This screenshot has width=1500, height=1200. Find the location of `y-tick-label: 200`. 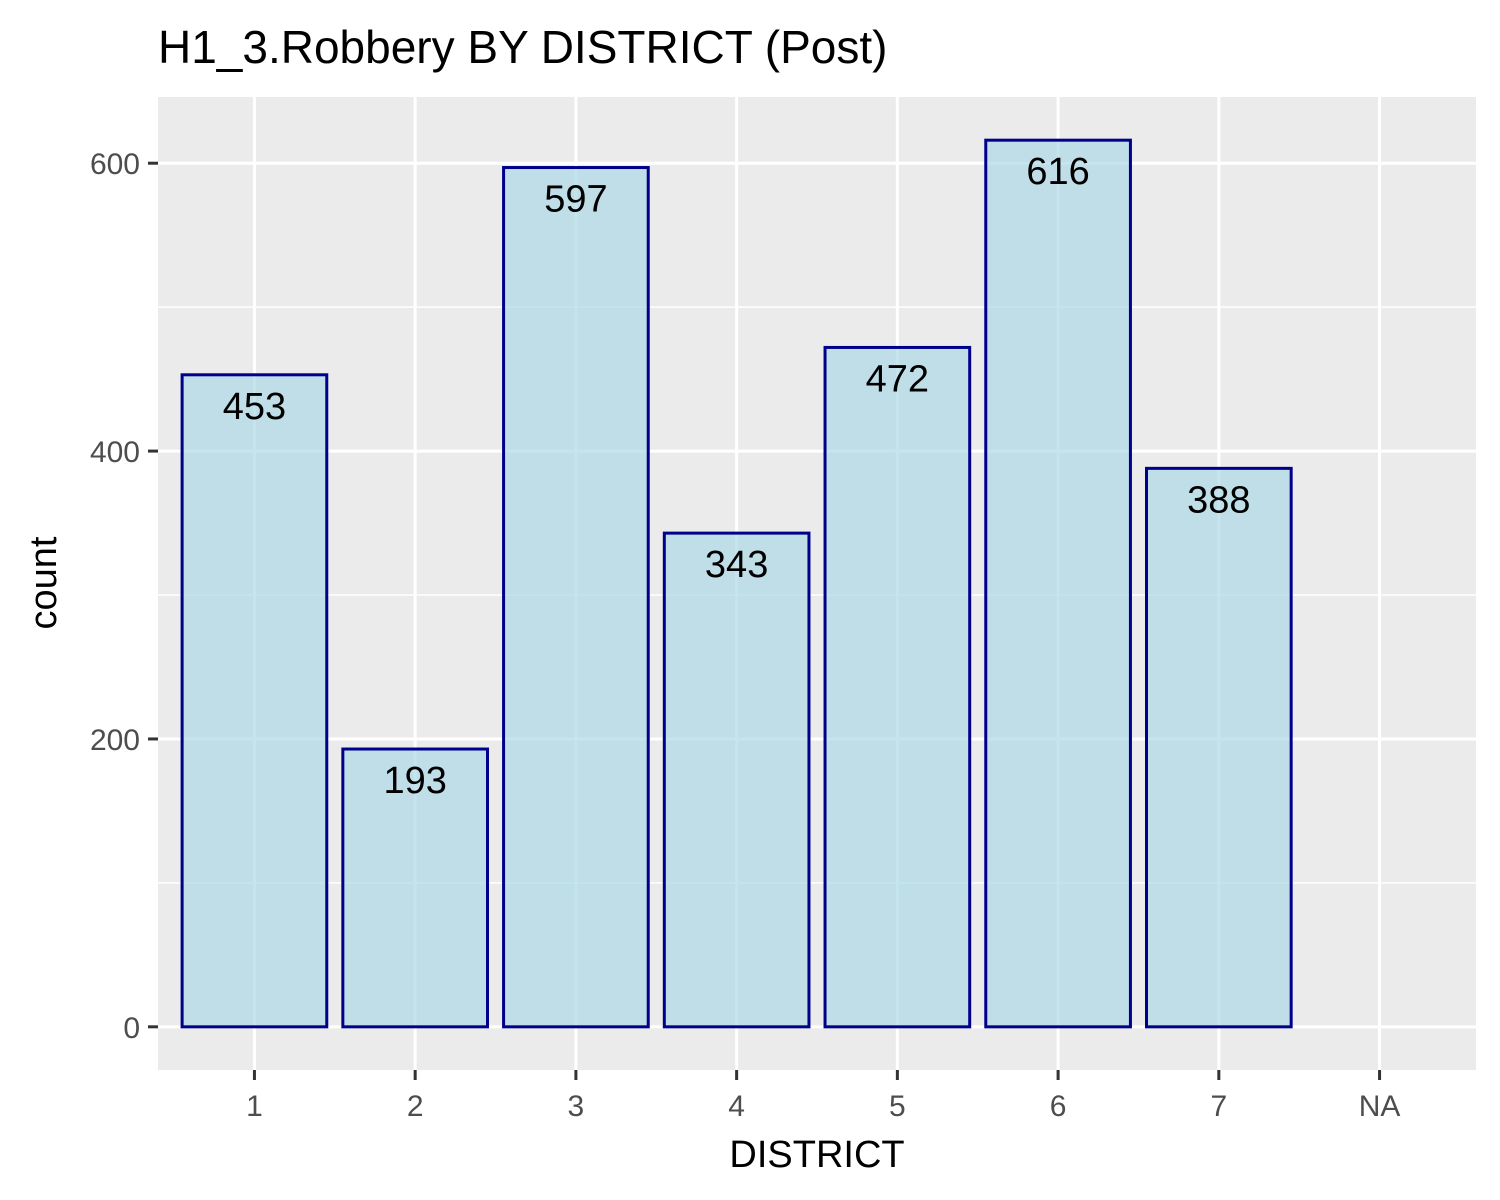

y-tick-label: 200 is located at coordinates (115, 740).